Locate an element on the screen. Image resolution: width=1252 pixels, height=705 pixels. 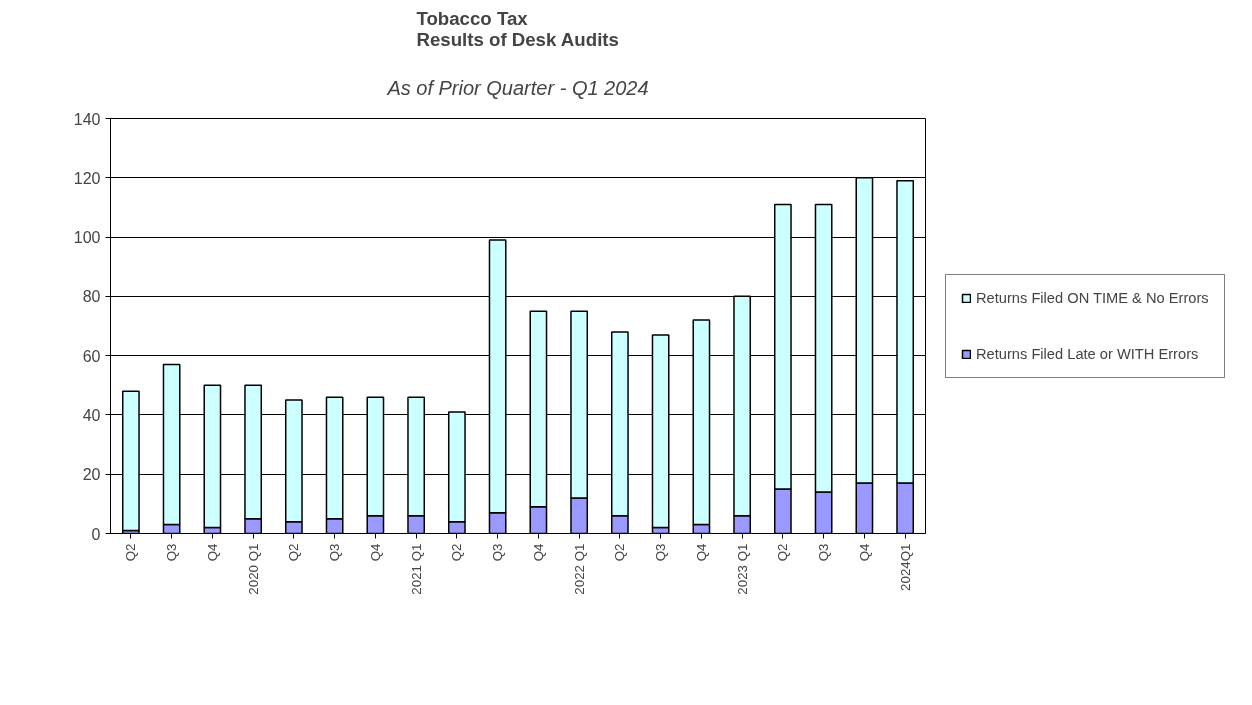
x-tick-label: 2022 Q1 is located at coordinates (579, 569).